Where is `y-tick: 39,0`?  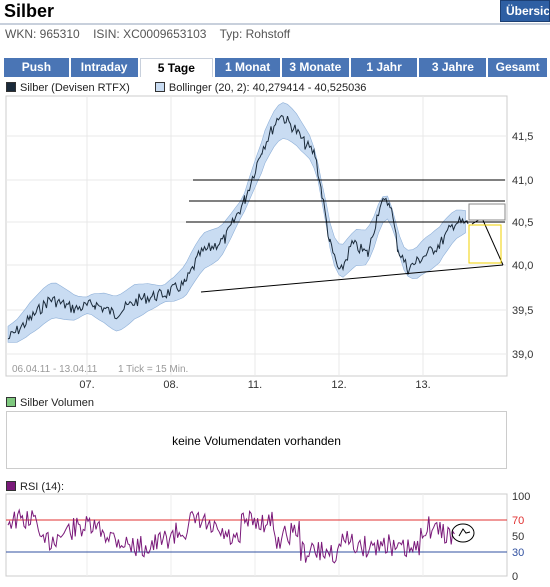
y-tick: 39,0 is located at coordinates (522, 355).